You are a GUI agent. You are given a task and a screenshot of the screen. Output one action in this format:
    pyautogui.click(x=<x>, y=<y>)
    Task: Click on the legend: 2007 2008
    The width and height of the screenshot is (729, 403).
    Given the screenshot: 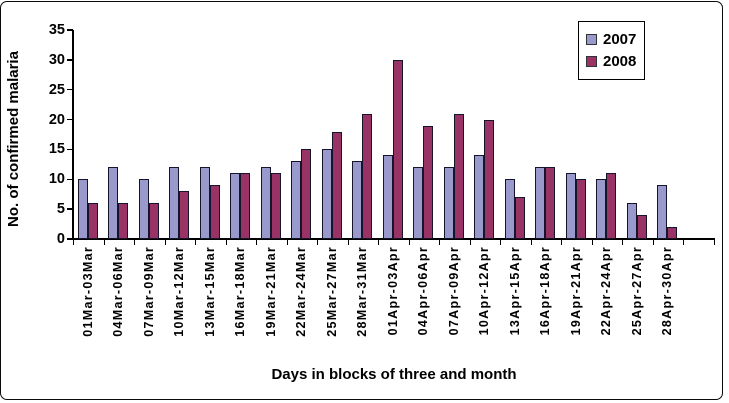 What is the action you would take?
    pyautogui.click(x=611, y=50)
    